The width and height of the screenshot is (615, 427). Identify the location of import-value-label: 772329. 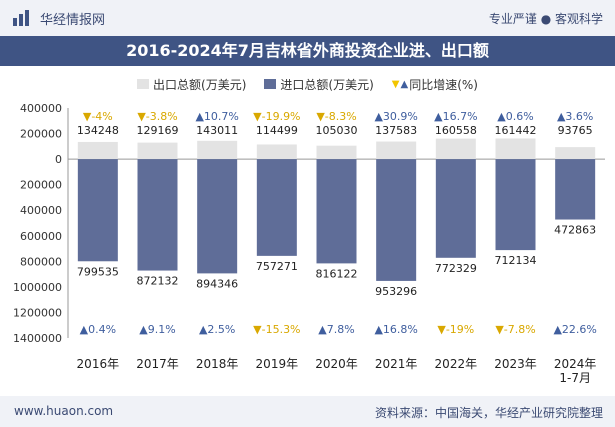
(456, 268).